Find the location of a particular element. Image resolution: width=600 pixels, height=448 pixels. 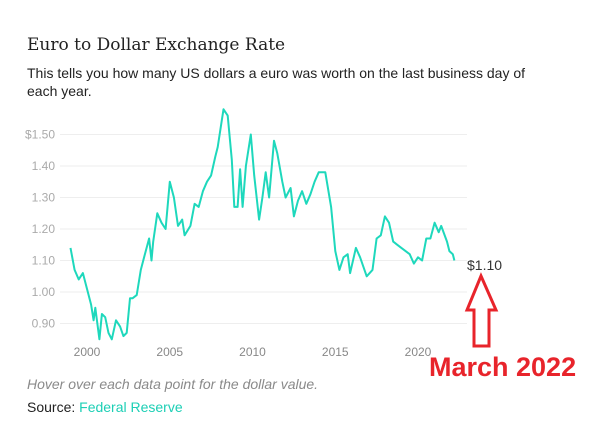

y-tick-label: 1.40 is located at coordinates (44, 166).